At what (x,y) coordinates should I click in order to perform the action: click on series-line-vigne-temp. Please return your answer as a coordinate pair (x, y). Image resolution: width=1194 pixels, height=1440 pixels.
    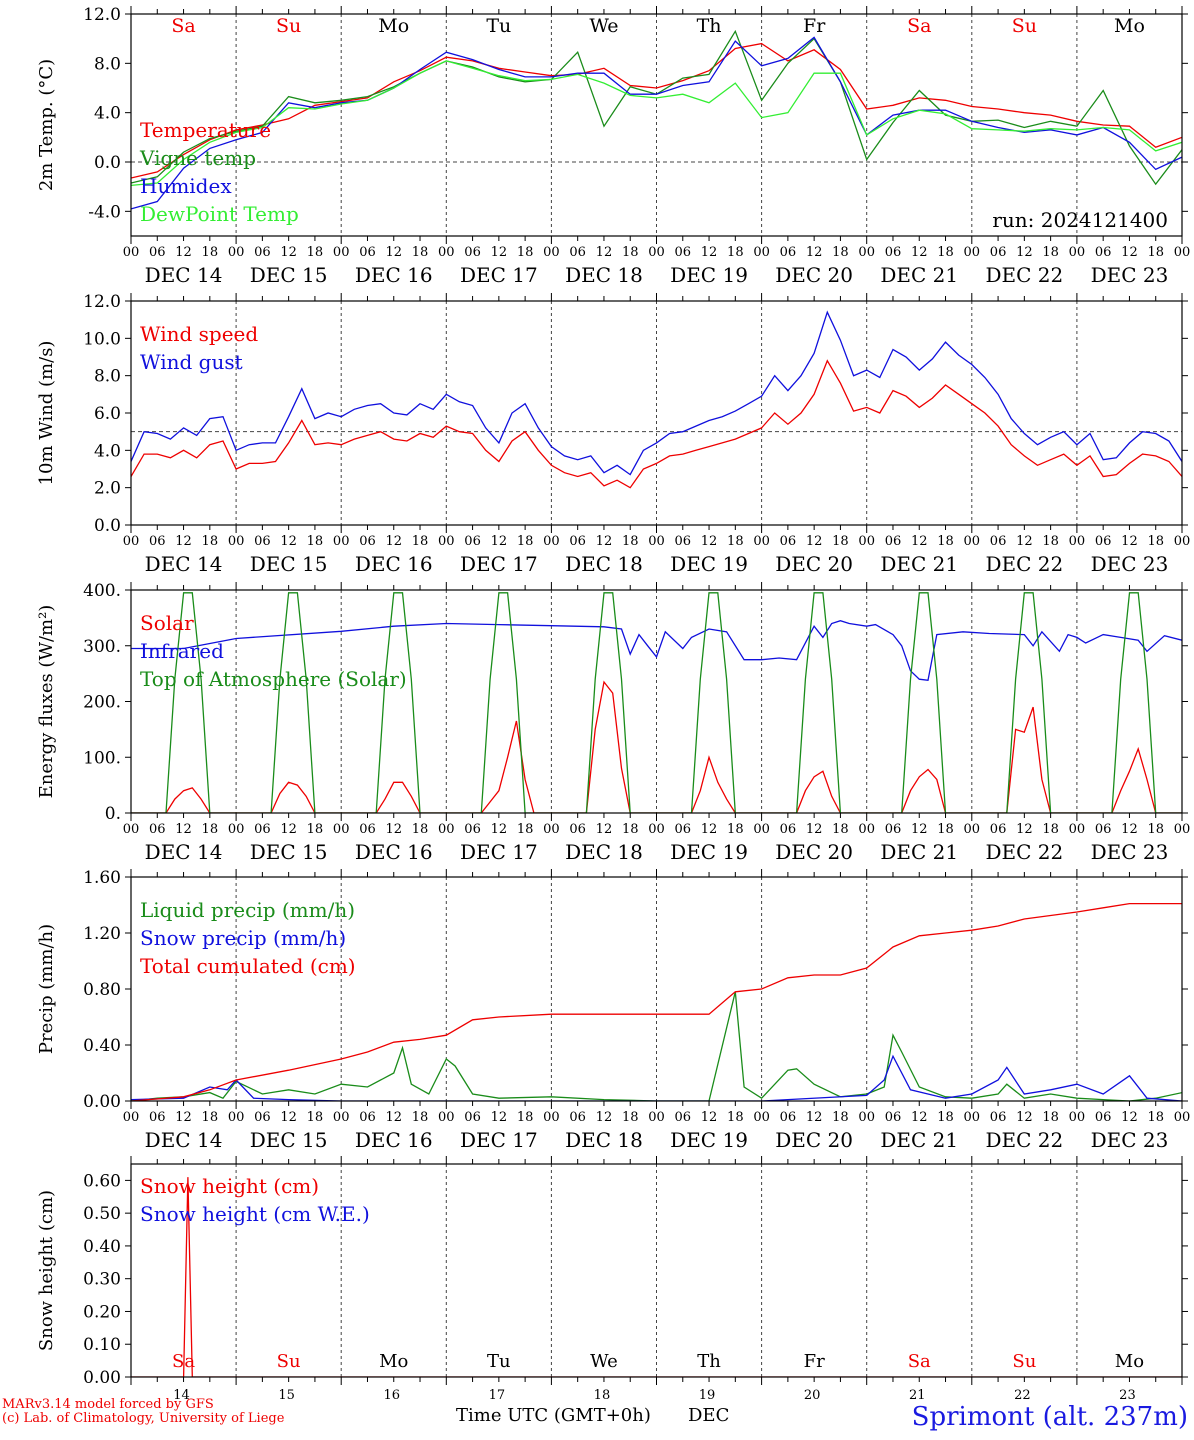
    Looking at the image, I should click on (656, 107).